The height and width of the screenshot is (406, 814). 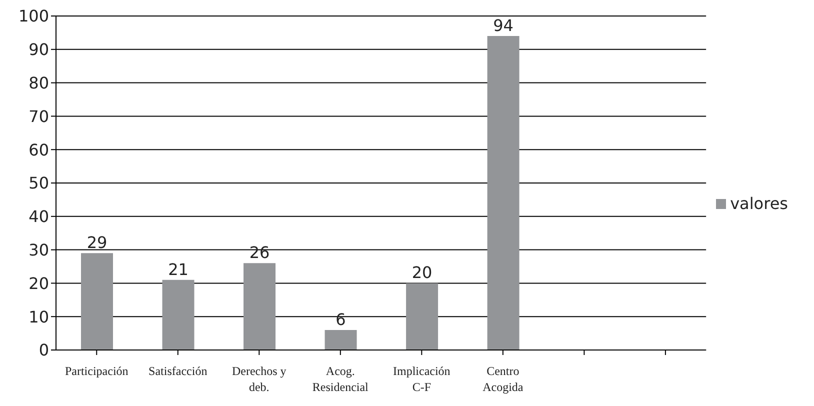 What do you see at coordinates (259, 379) in the screenshot?
I see `x-tick-label: Derechos y deb.` at bounding box center [259, 379].